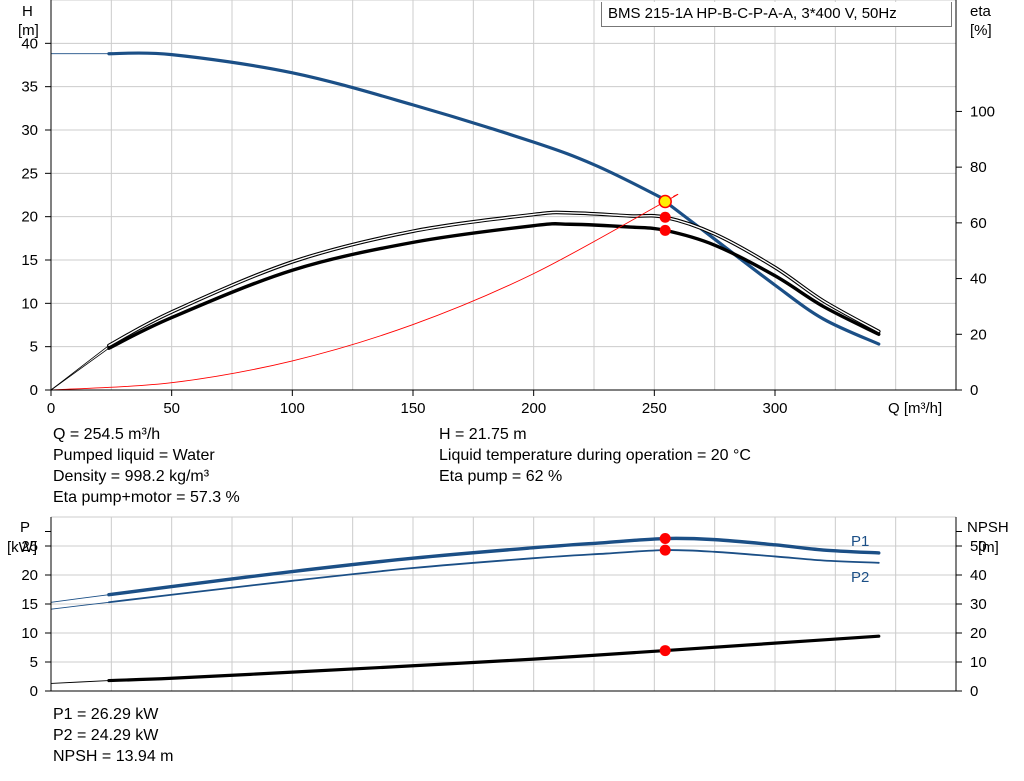 The height and width of the screenshot is (781, 1024). Describe the element at coordinates (34, 347) in the screenshot. I see `head-tick-label: 5` at that location.